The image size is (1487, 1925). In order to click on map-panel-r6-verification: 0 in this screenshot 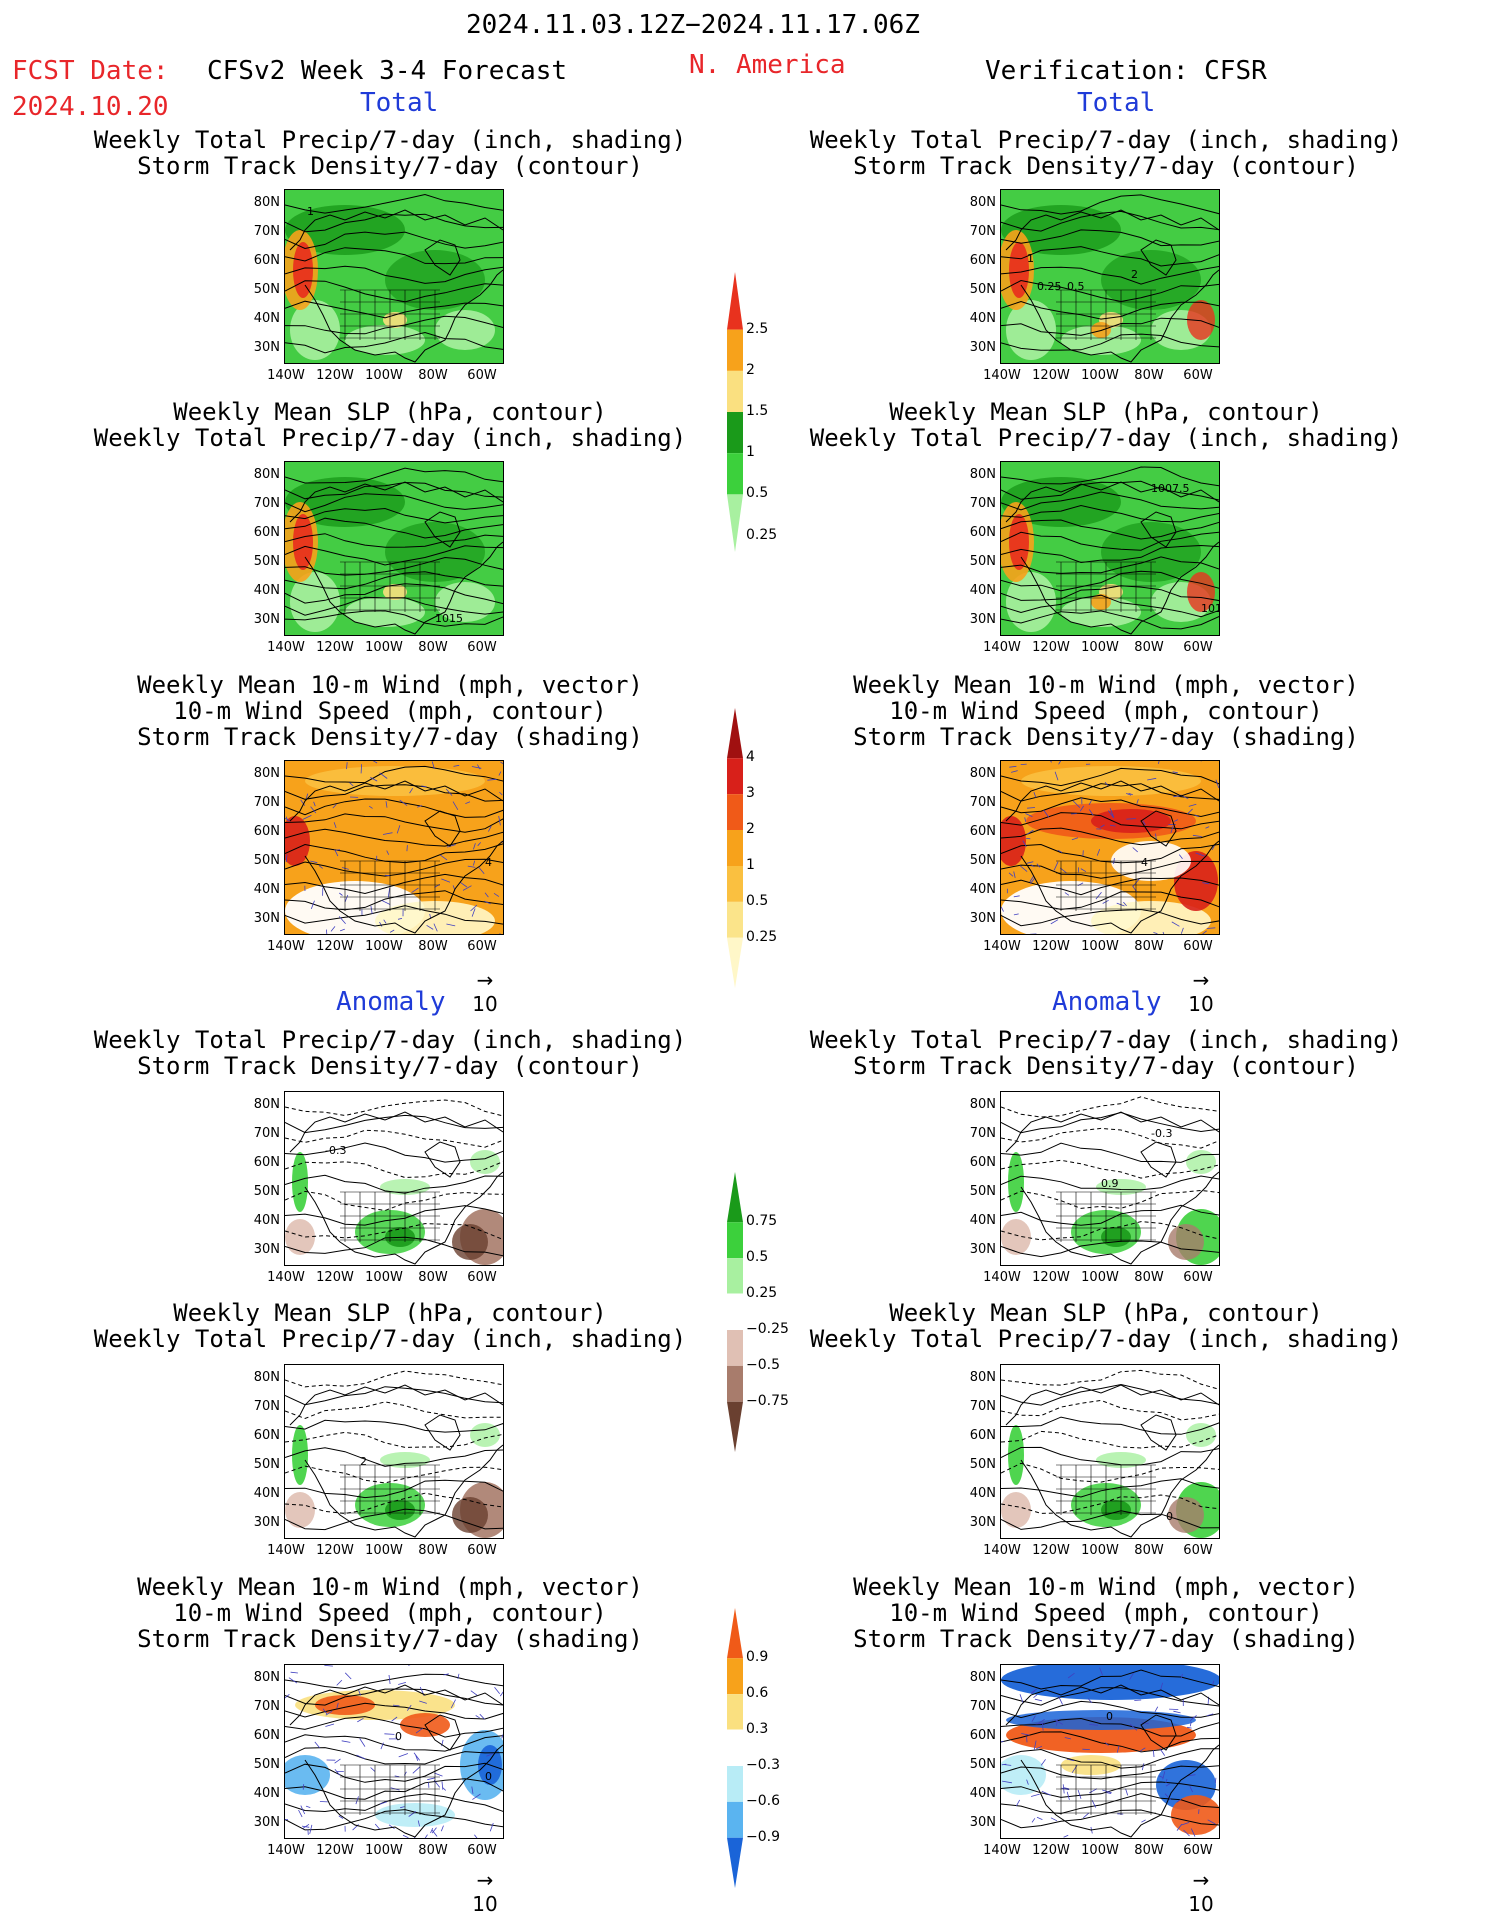, I will do `click(1110, 1751)`.